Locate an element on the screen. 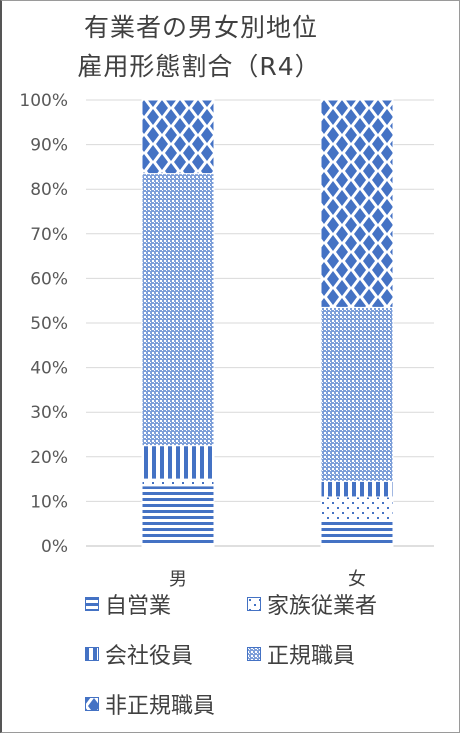 This screenshot has width=462, height=735. legend-label: 会社役員 is located at coordinates (149, 656).